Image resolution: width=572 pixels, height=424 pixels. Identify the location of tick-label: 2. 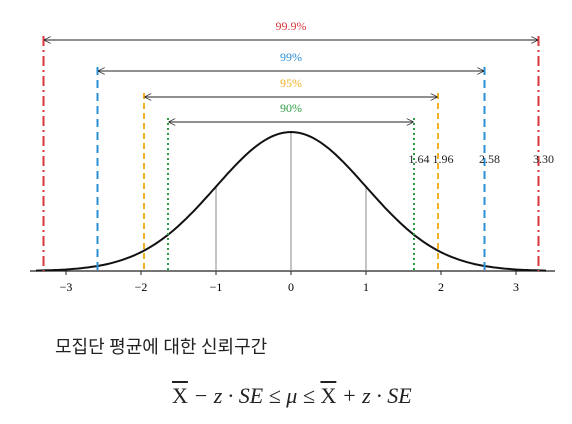
(441, 287).